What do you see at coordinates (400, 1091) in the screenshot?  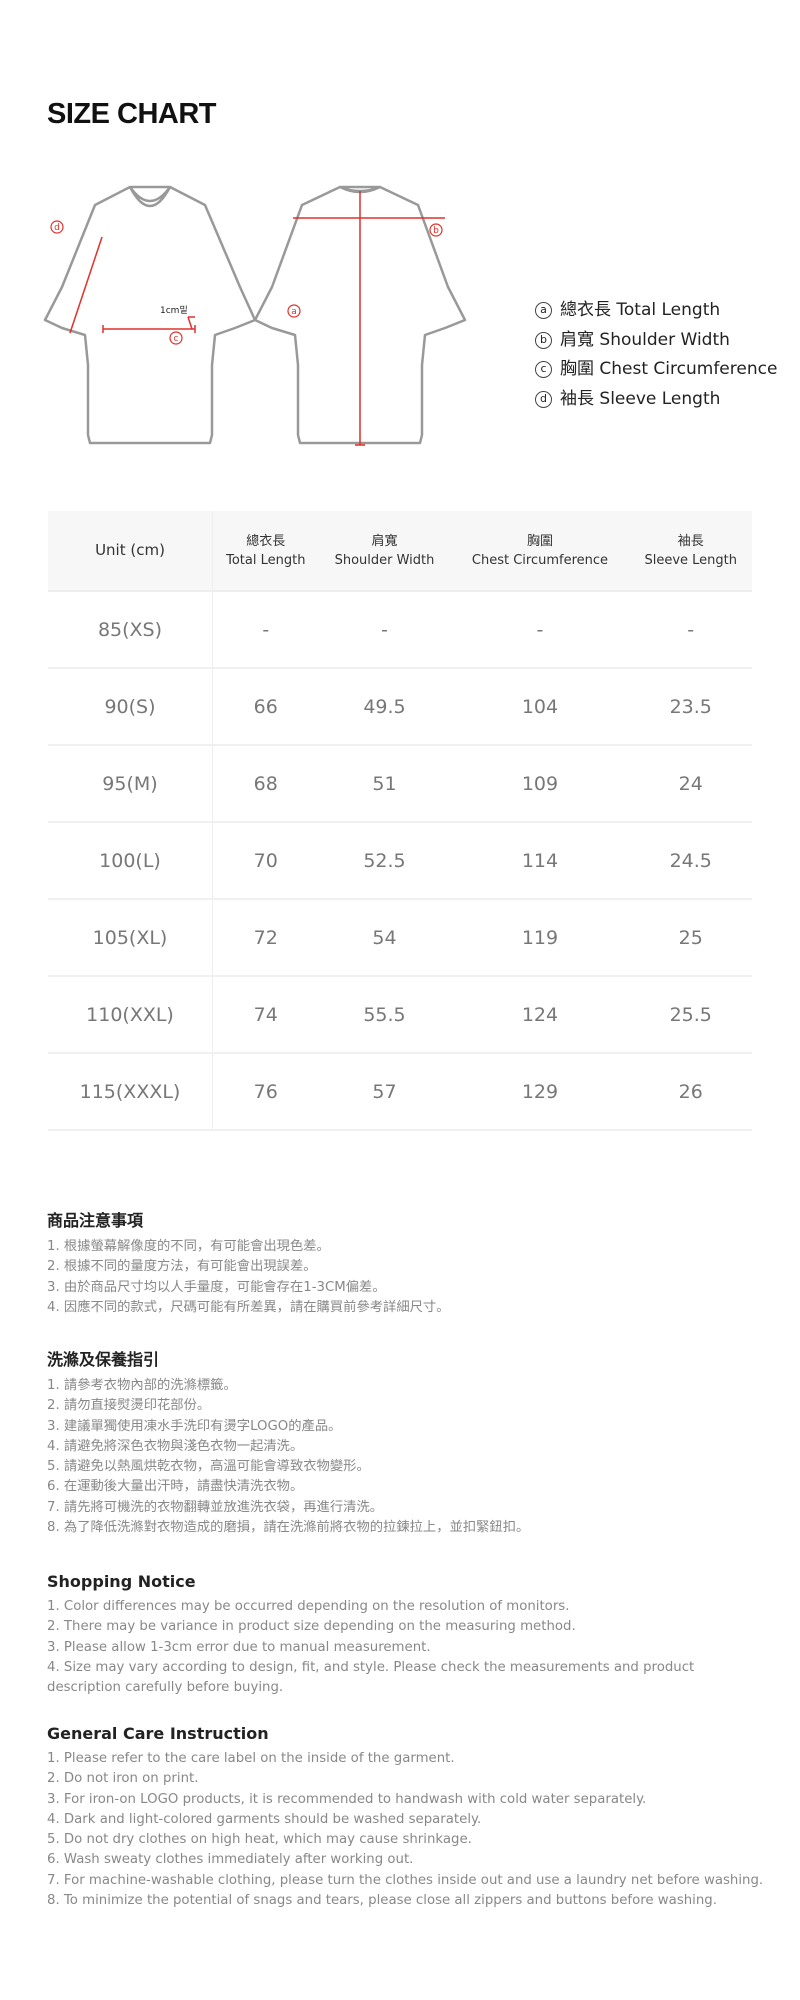 I see `table-row: 115(XXXL) 76 57 129 26` at bounding box center [400, 1091].